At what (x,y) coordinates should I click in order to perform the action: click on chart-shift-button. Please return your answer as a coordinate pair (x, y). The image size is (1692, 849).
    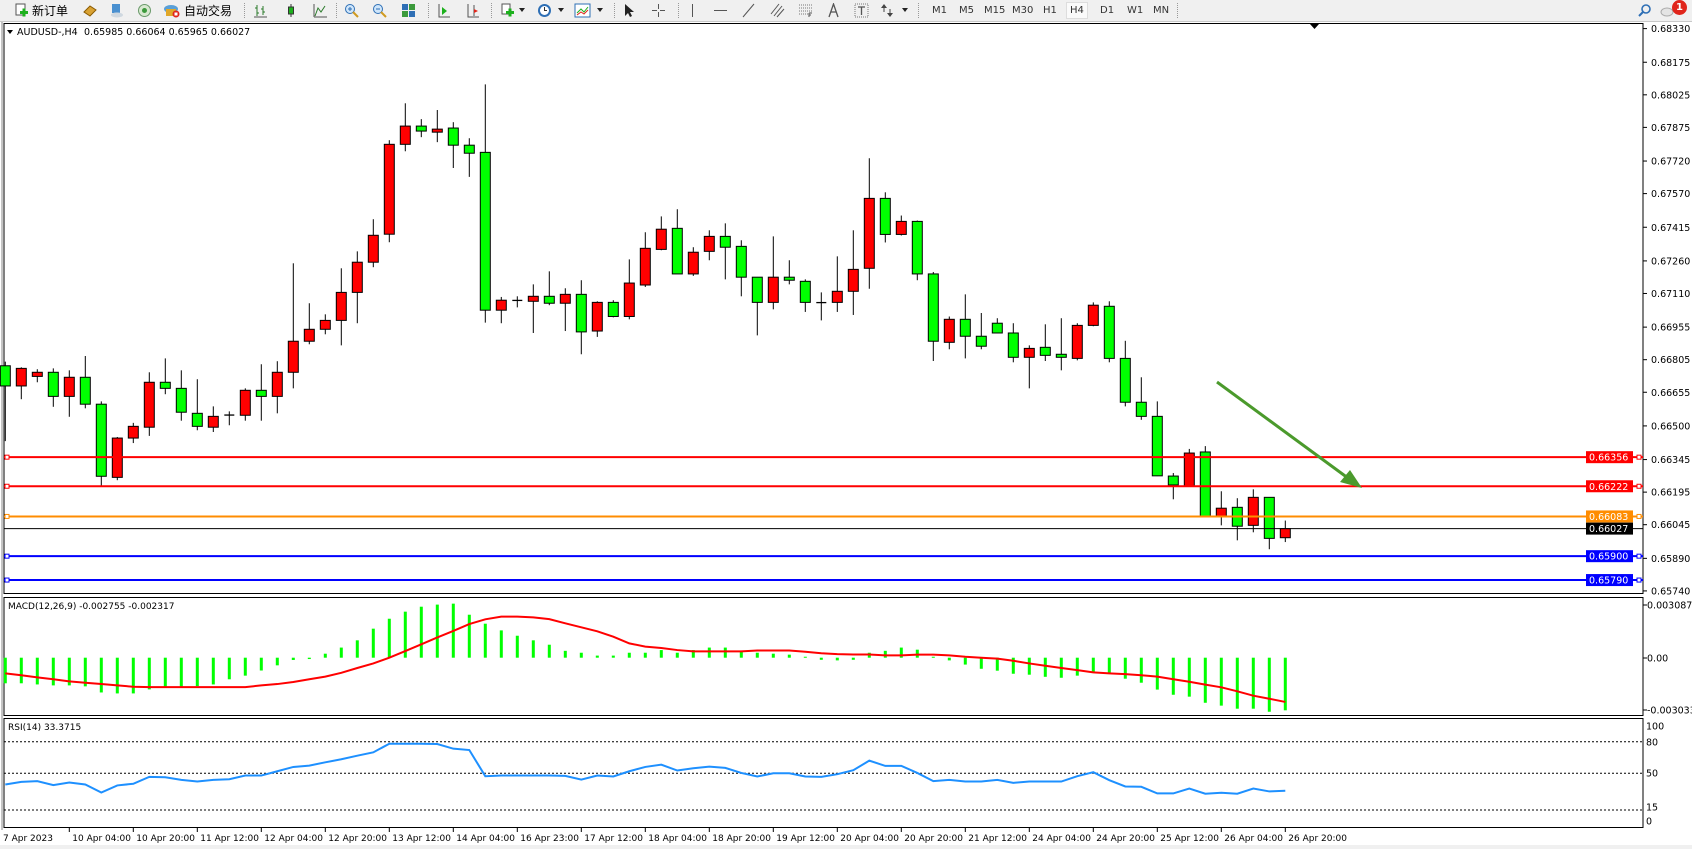
    Looking at the image, I should click on (472, 10).